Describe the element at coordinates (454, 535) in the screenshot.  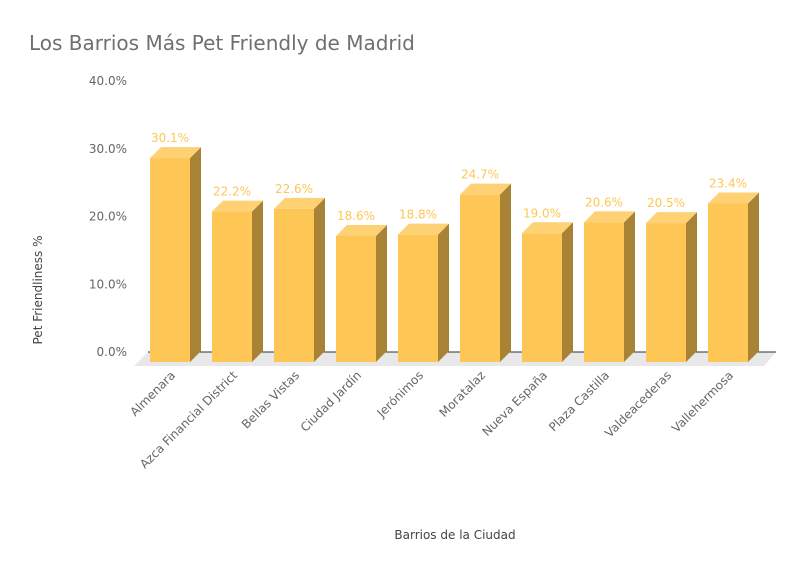
I see `x-axis-label: Barrios de la Ciudad` at that location.